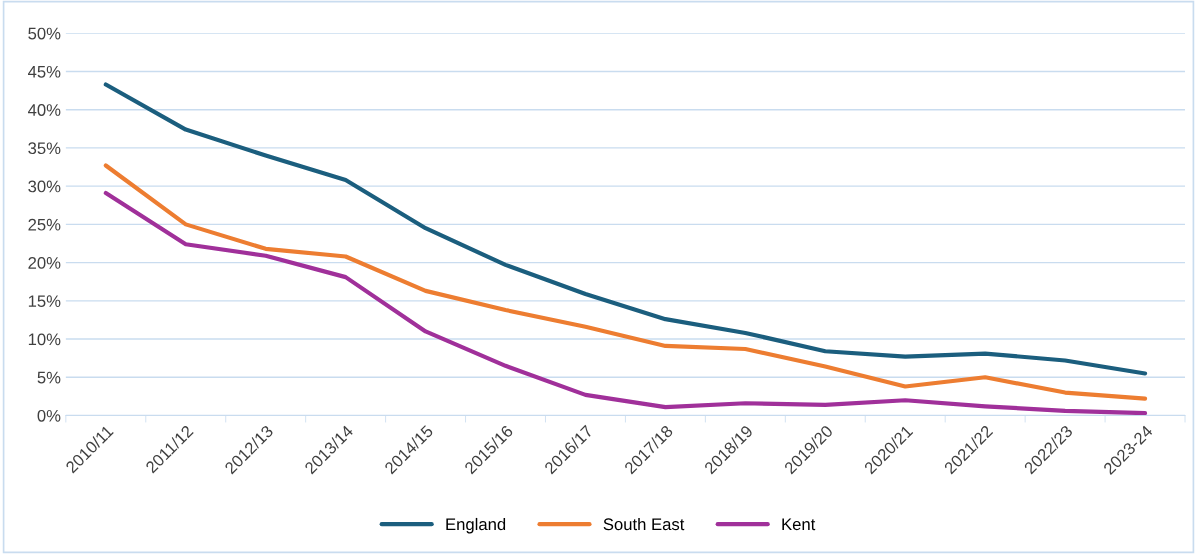 This screenshot has width=1197, height=554. I want to click on y-tick-label: 0%, so click(49, 415).